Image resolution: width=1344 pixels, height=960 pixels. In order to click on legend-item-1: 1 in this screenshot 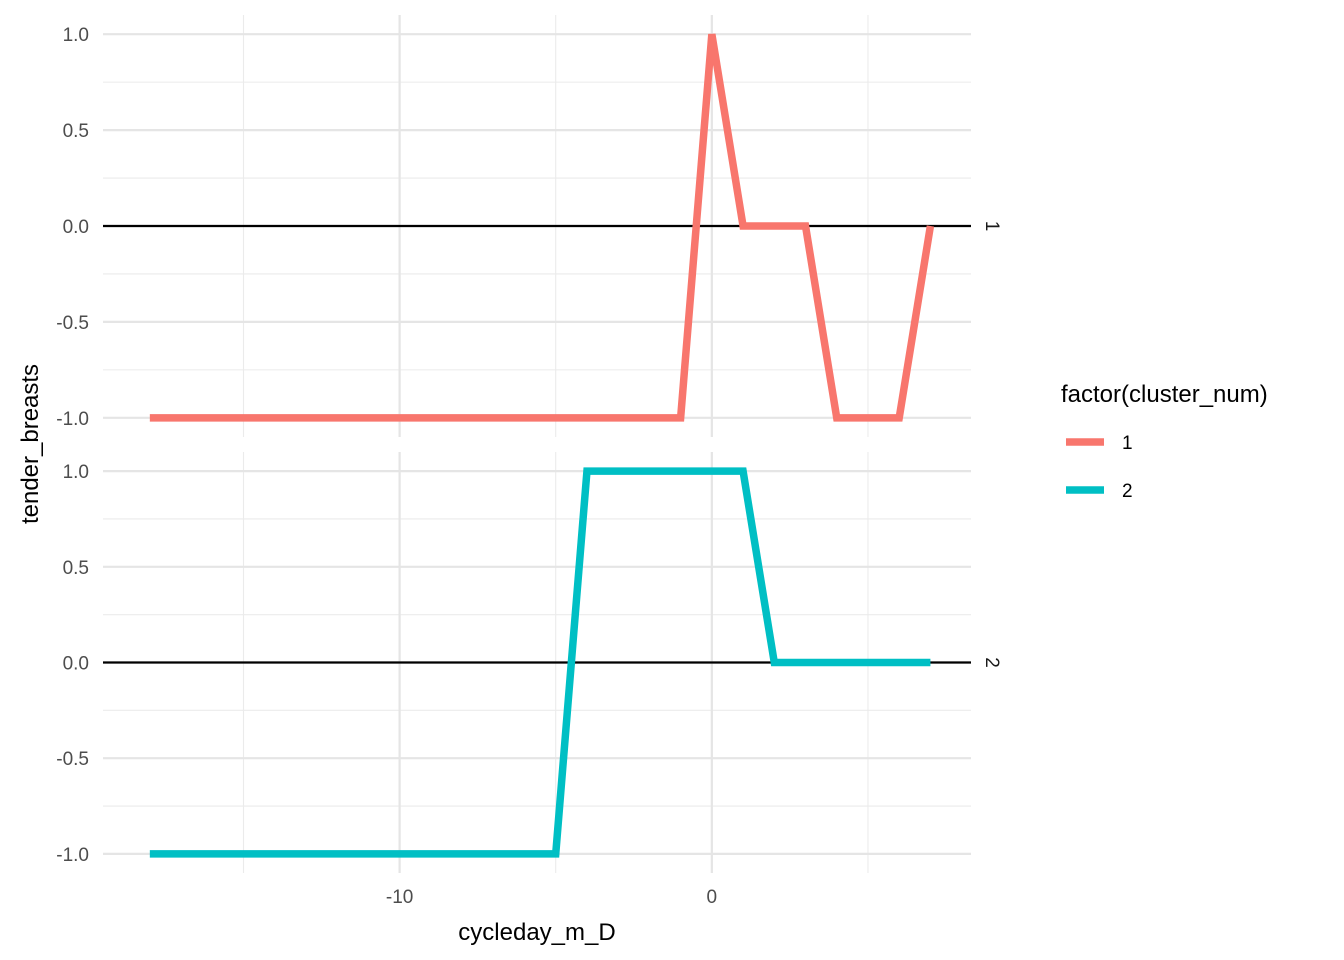, I will do `click(1099, 443)`.